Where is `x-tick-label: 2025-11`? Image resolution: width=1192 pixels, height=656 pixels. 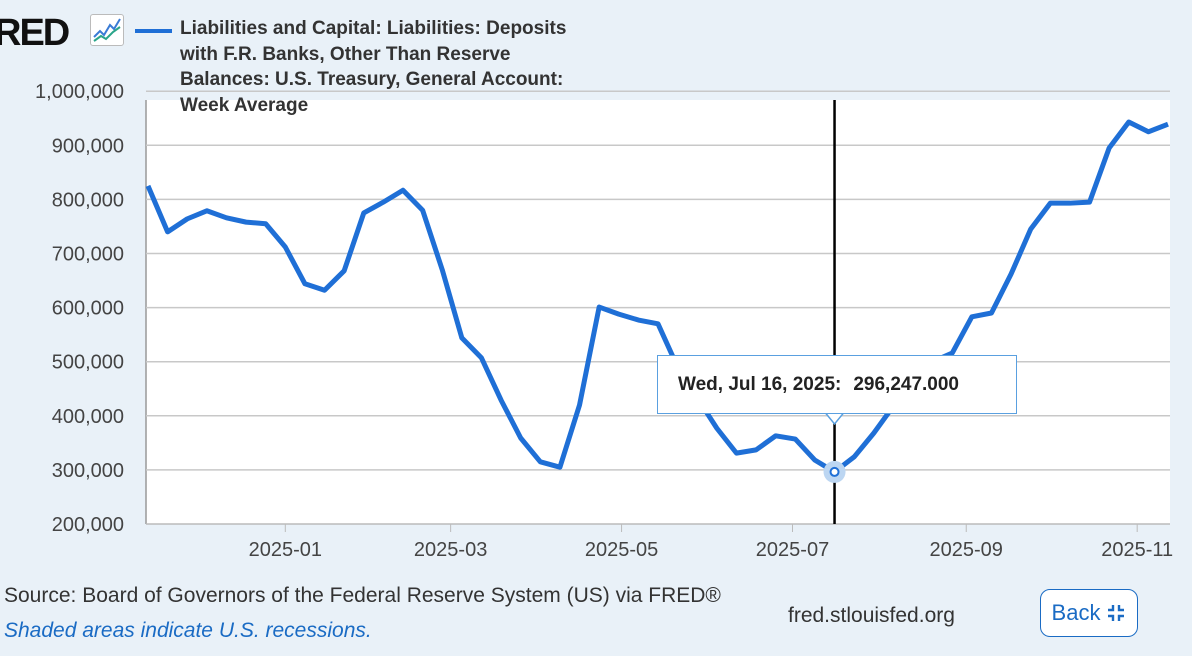
x-tick-label: 2025-11 is located at coordinates (1137, 550).